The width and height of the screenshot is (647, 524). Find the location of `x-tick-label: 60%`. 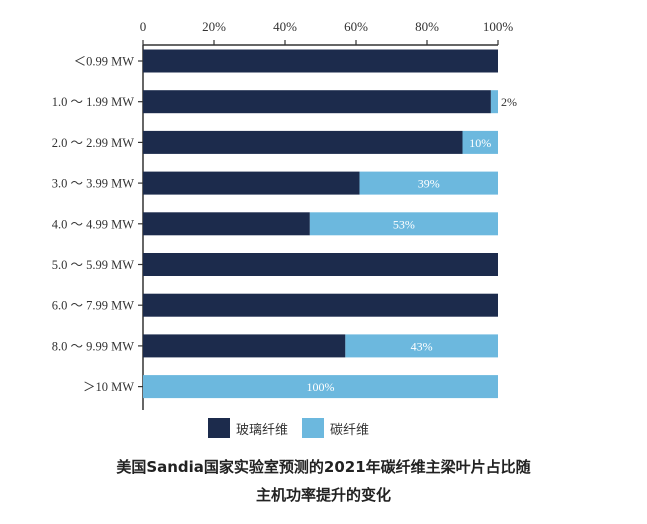

x-tick-label: 60% is located at coordinates (356, 26).